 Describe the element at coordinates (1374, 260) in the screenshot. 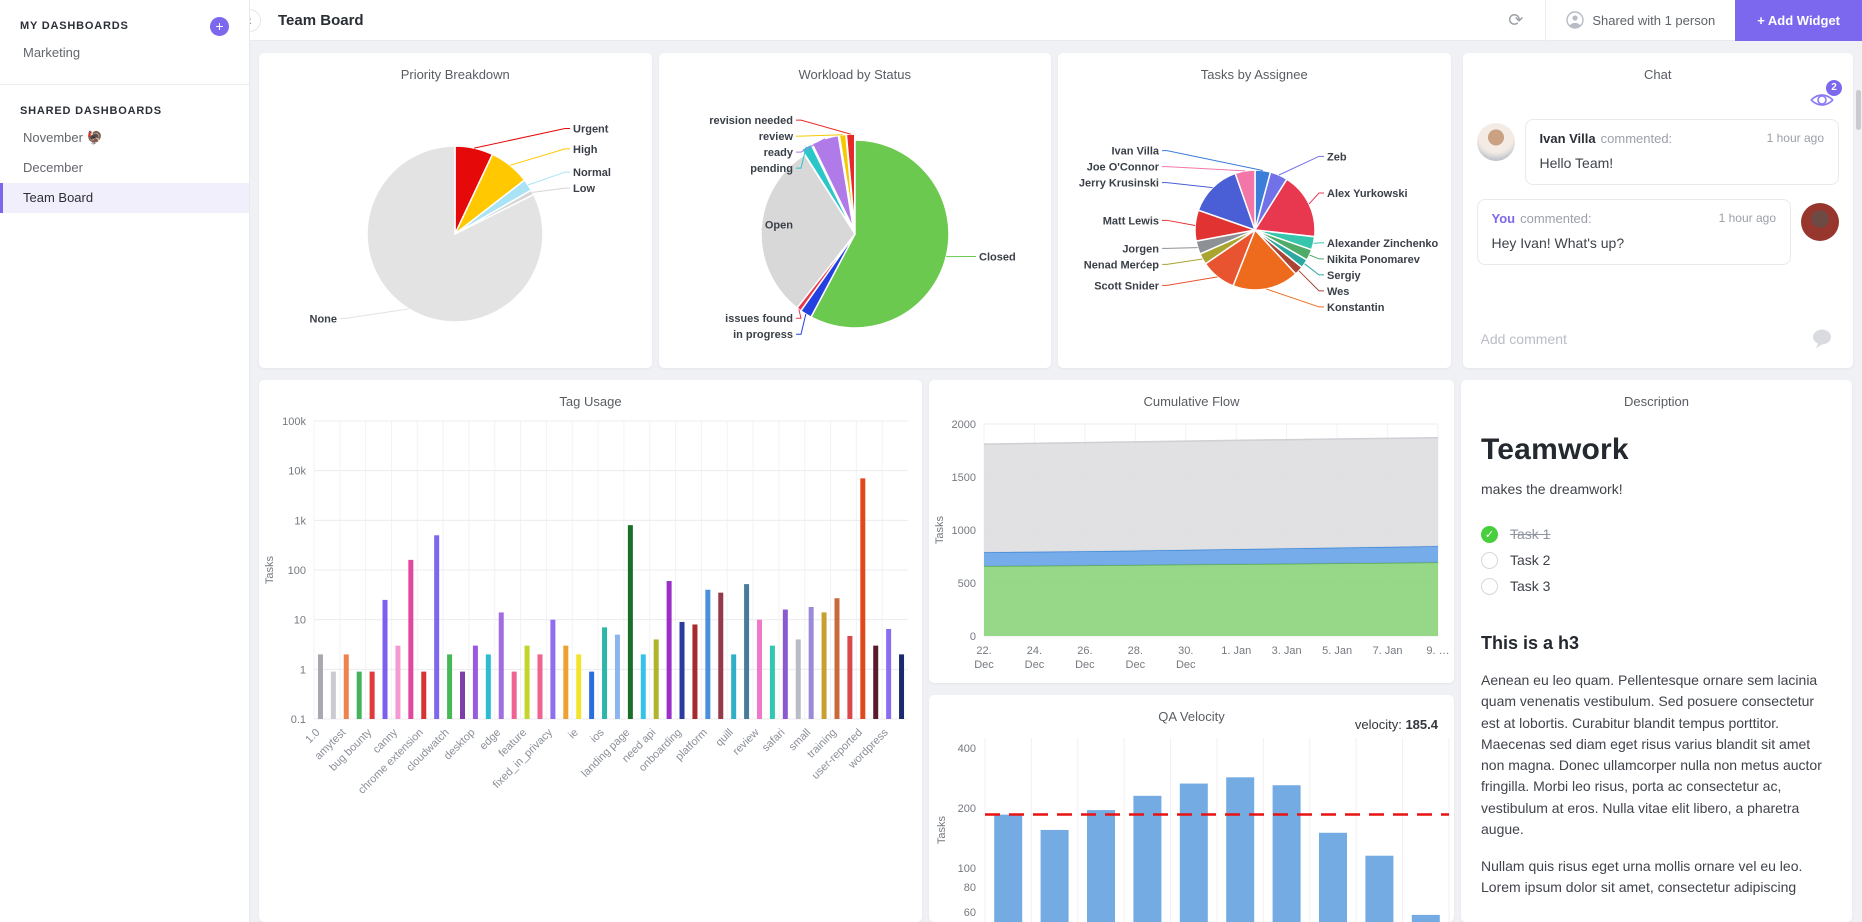

I see `svg-text: Nikita Ponomarev` at that location.